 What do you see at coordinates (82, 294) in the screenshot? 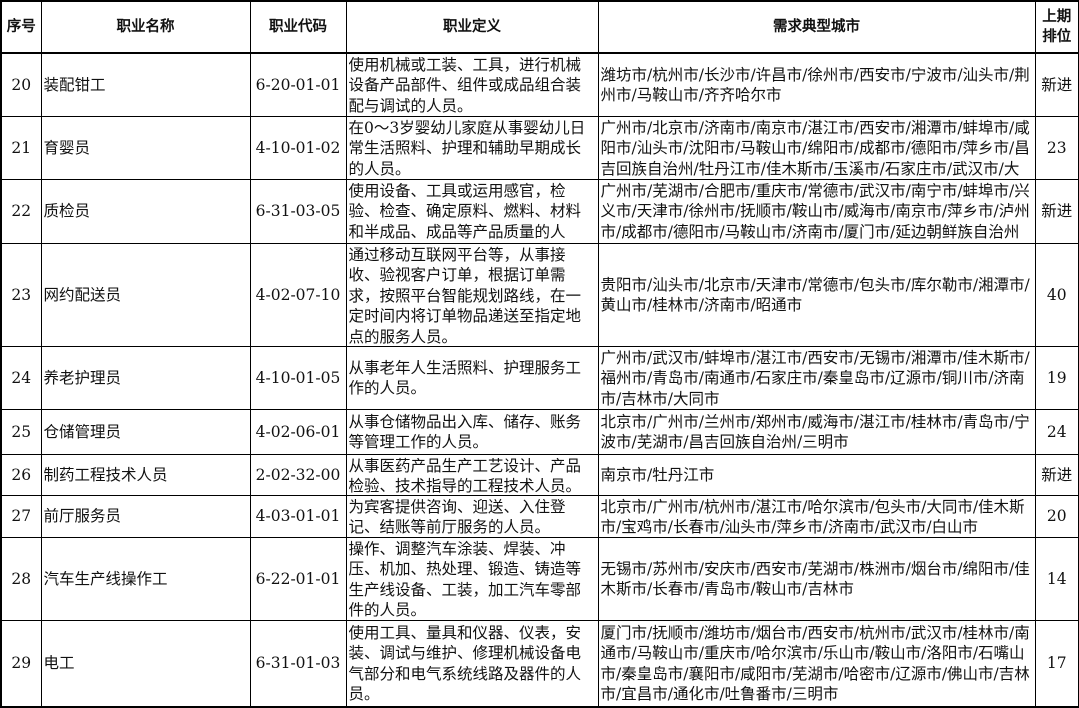
I see `occupation-name-text: 网约配送员` at bounding box center [82, 294].